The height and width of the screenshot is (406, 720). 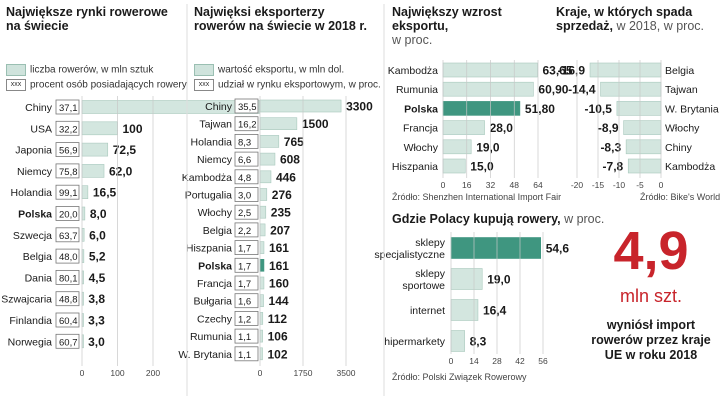 What do you see at coordinates (482, 167) in the screenshot?
I see `value-label: 15,0` at bounding box center [482, 167].